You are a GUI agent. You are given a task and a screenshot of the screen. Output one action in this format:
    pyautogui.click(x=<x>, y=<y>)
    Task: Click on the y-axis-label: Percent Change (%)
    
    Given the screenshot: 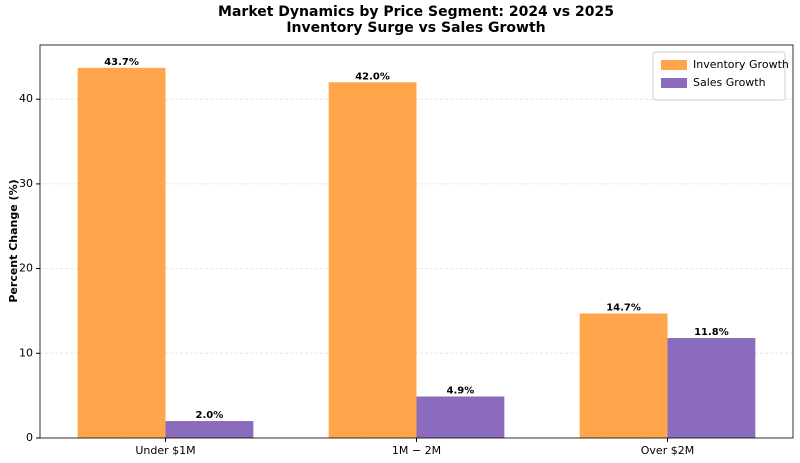 What is the action you would take?
    pyautogui.click(x=13, y=240)
    